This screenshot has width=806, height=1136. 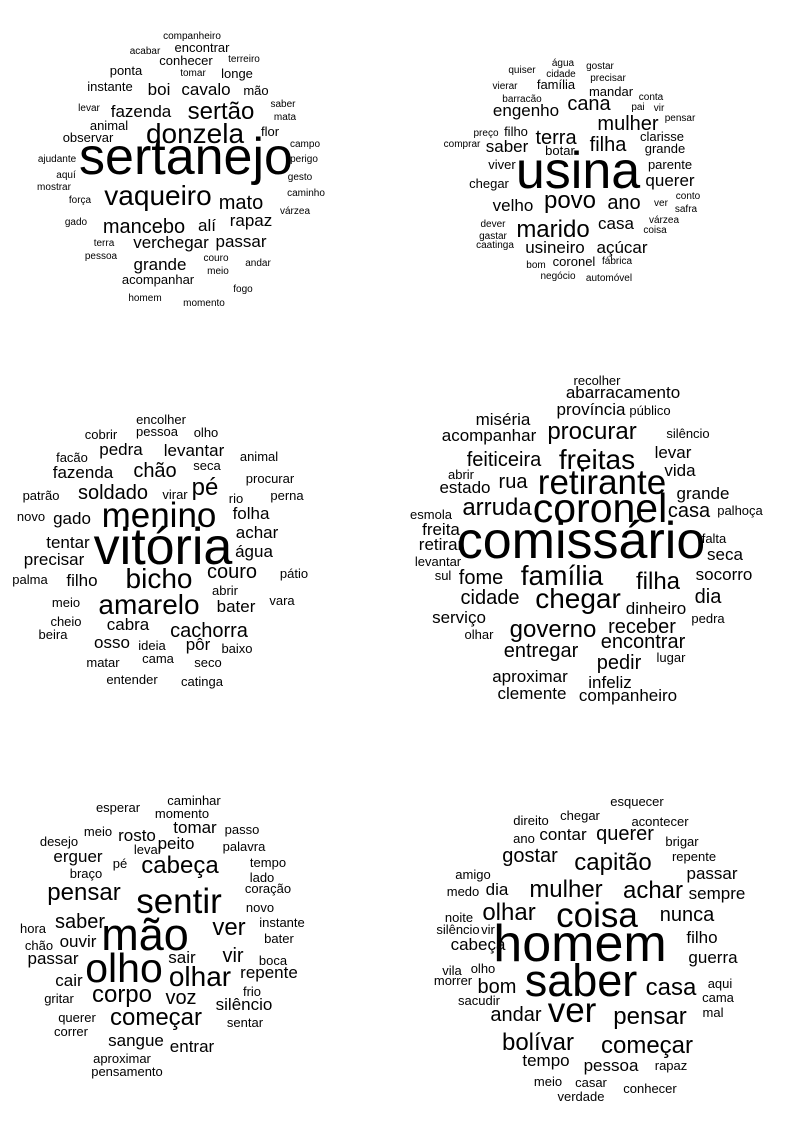 I want to click on word-label: mancebo, so click(x=144, y=227).